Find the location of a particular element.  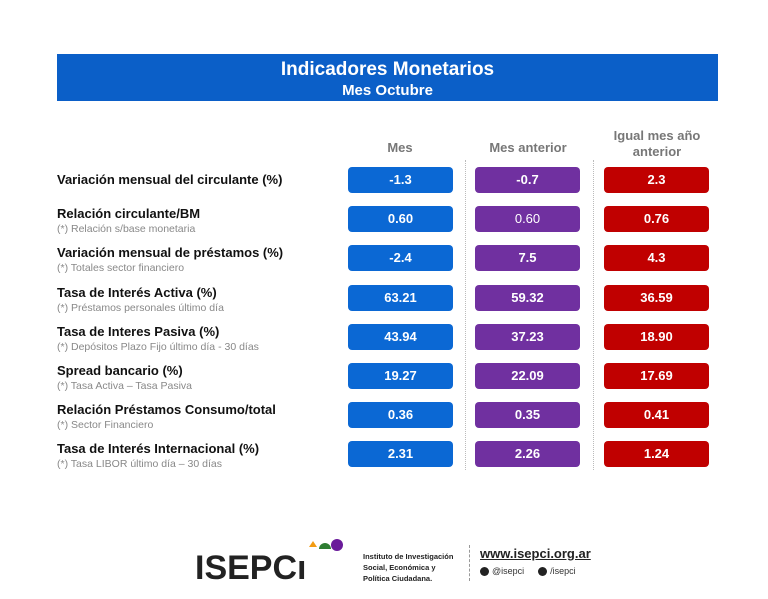

isepci-logo: ISEPCı is located at coordinates (269, 562).